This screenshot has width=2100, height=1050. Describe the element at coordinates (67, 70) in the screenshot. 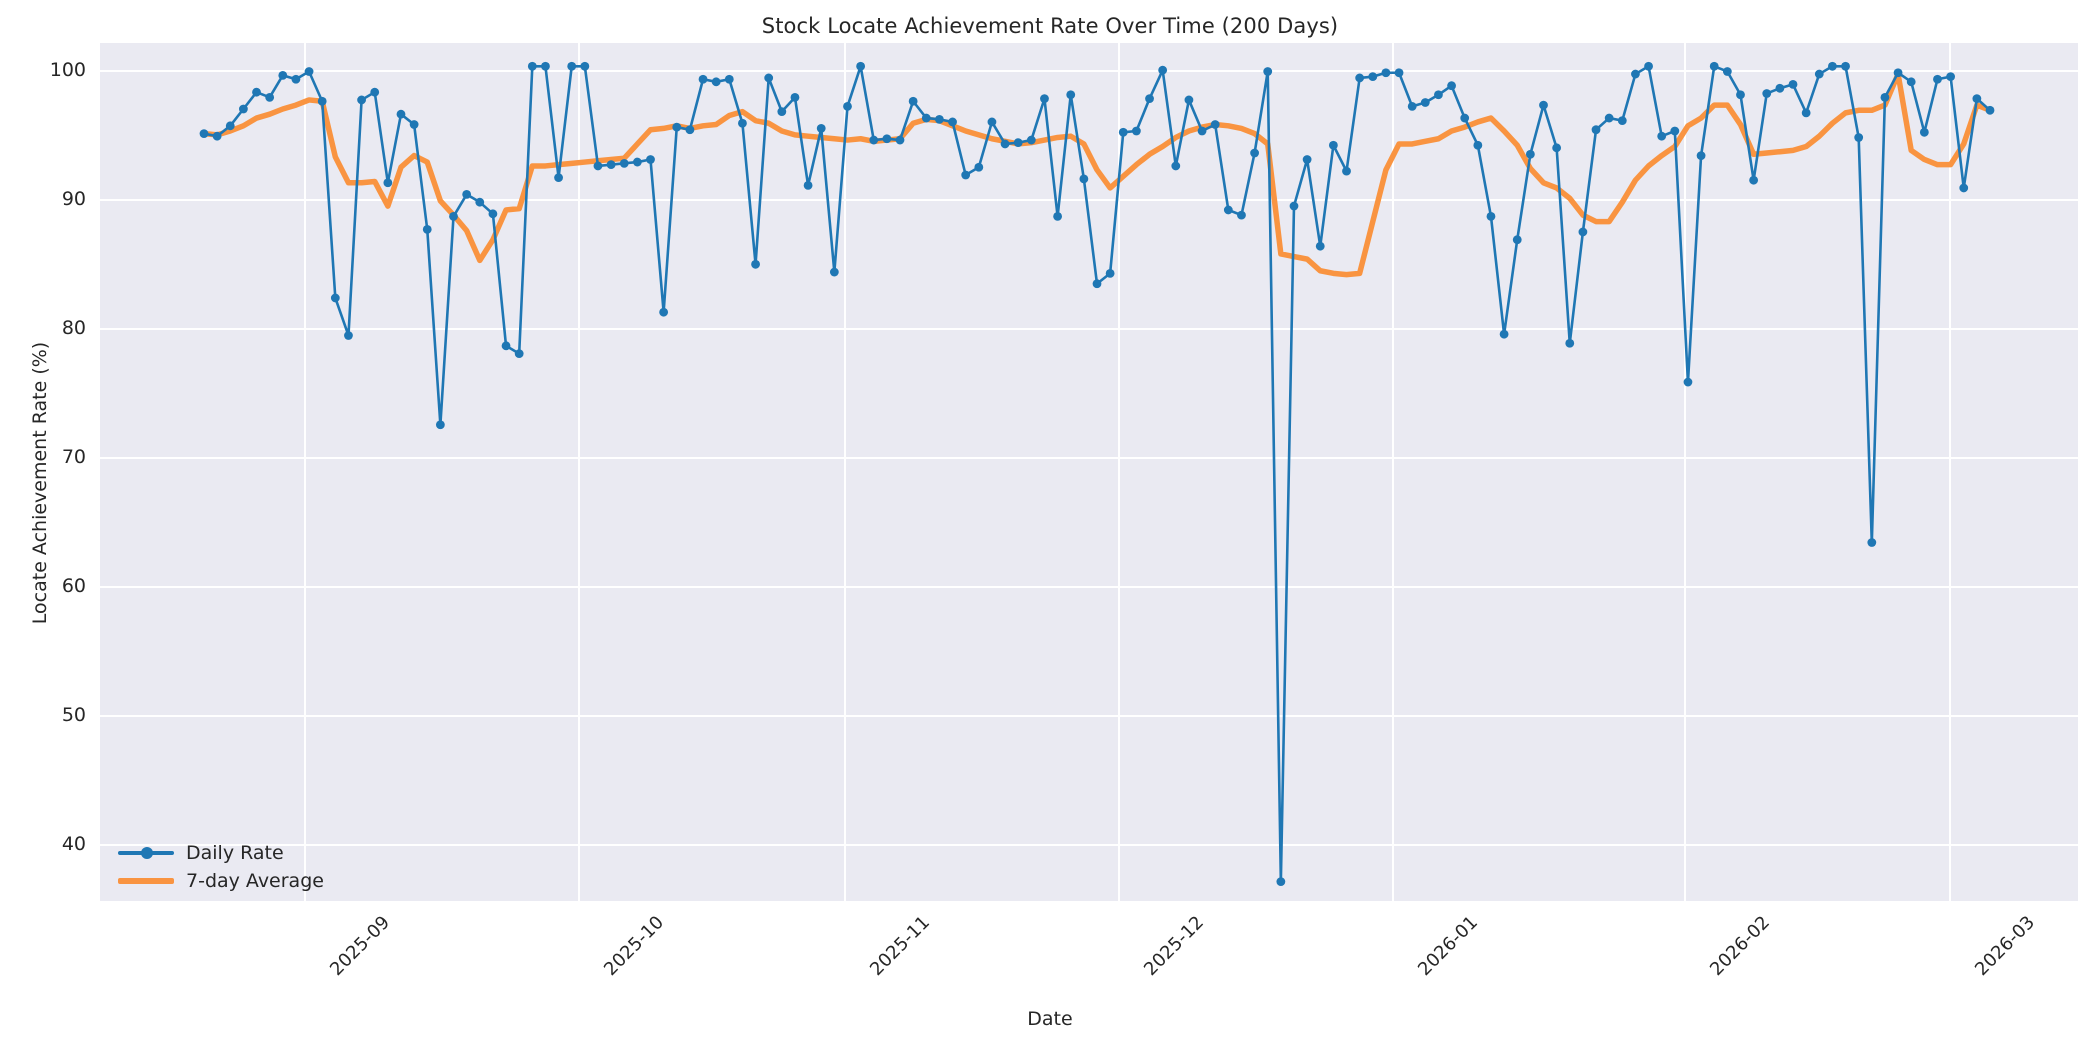

I see `ytick-label-100: 100` at that location.